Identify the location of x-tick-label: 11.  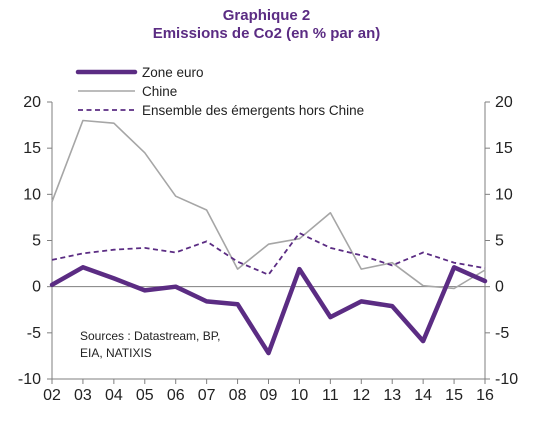
(330, 395).